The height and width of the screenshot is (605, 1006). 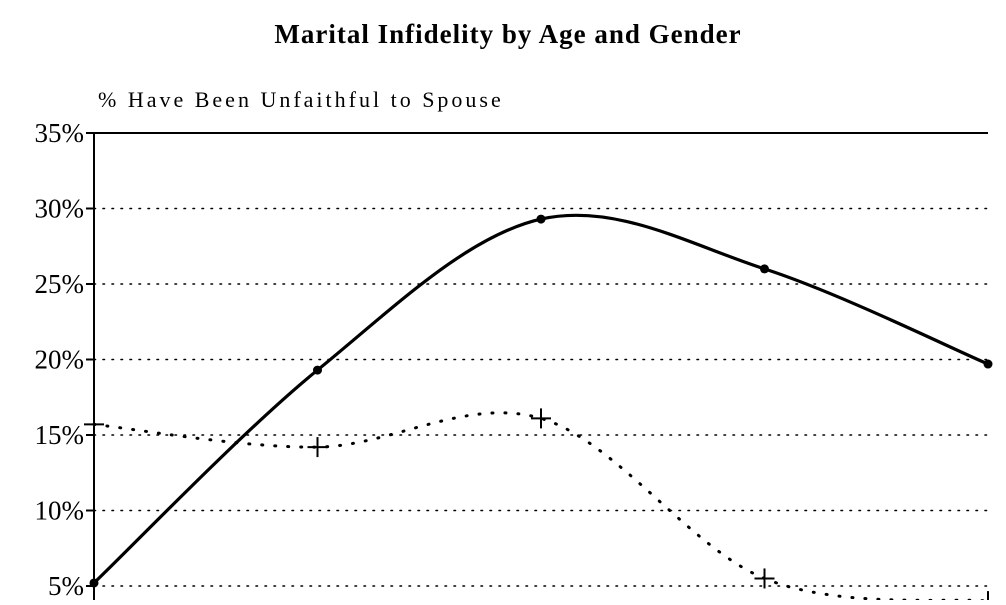 What do you see at coordinates (60, 435) in the screenshot?
I see `y-tick-label-15: 15%` at bounding box center [60, 435].